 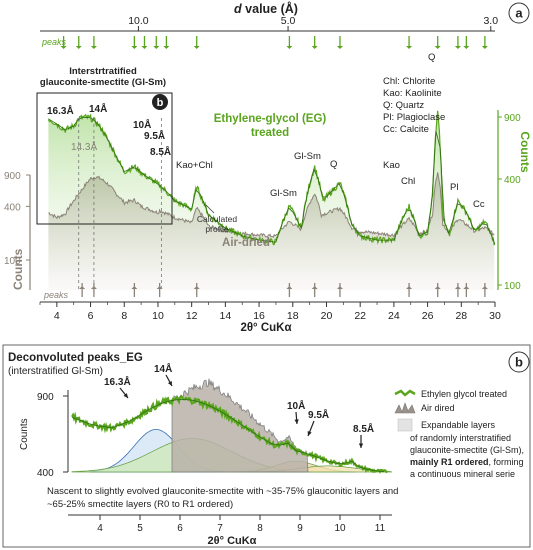 What do you see at coordinates (394, 316) in the screenshot?
I see `x-tick-label-a: 24` at bounding box center [394, 316].